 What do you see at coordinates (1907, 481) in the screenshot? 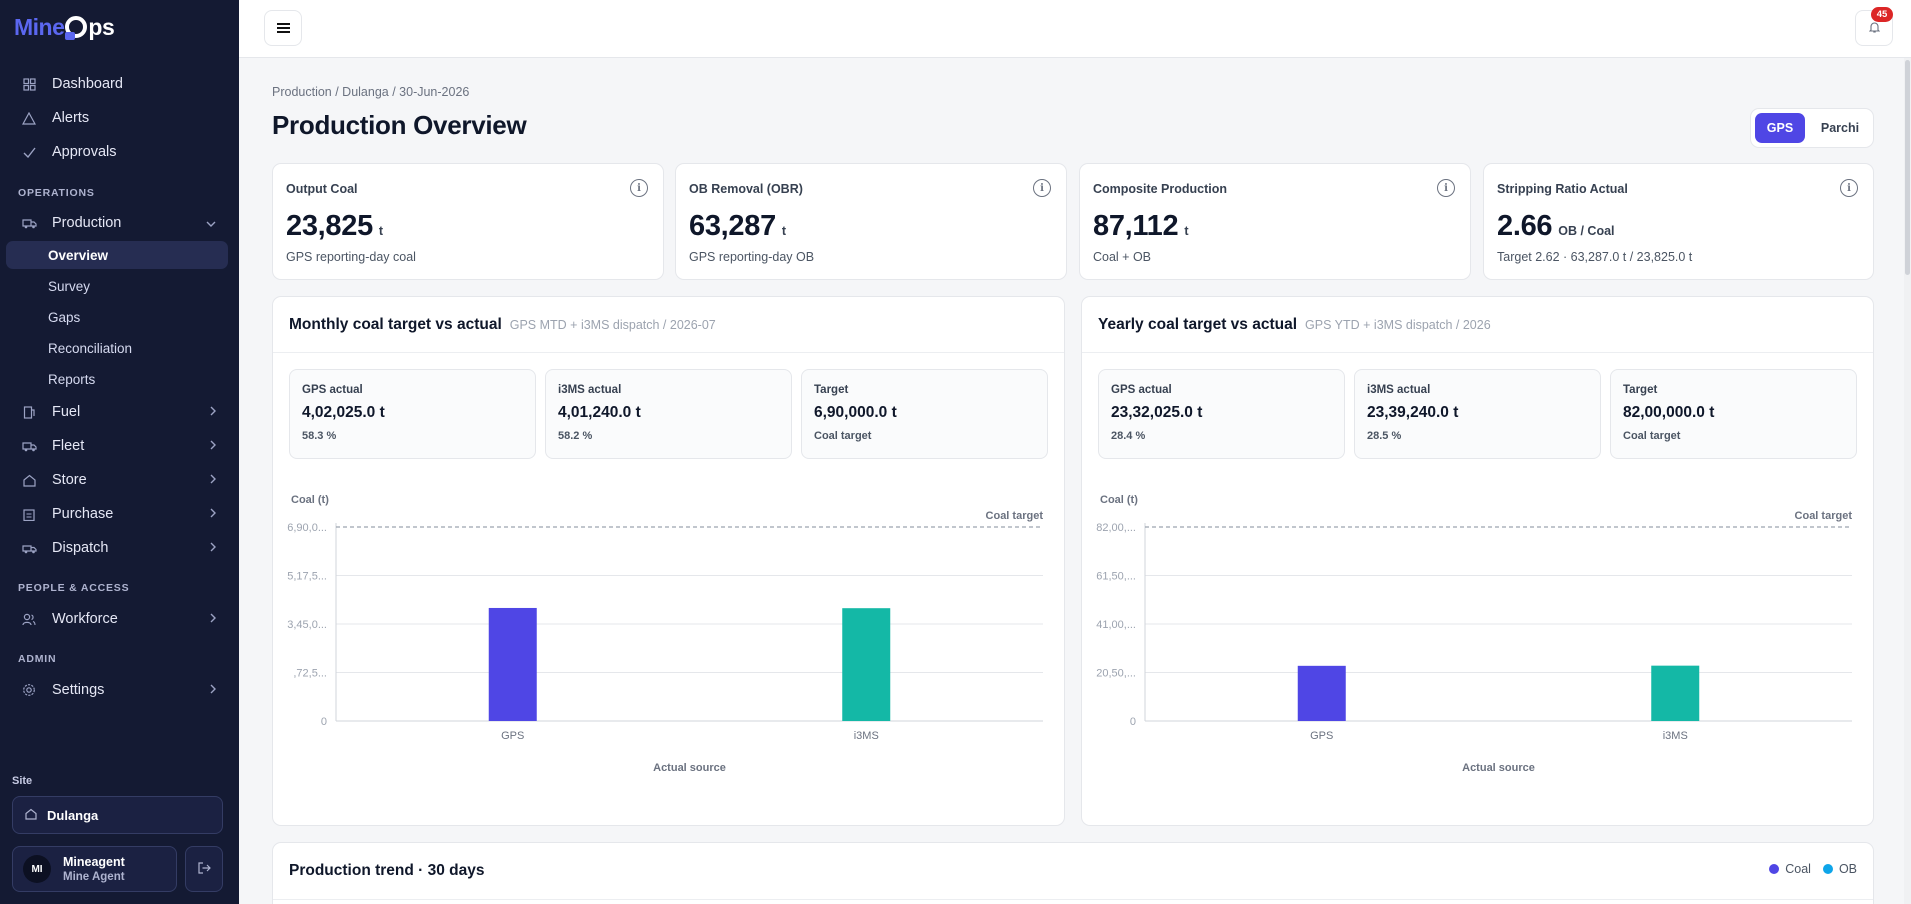
I see `scrollbar-track` at bounding box center [1907, 481].